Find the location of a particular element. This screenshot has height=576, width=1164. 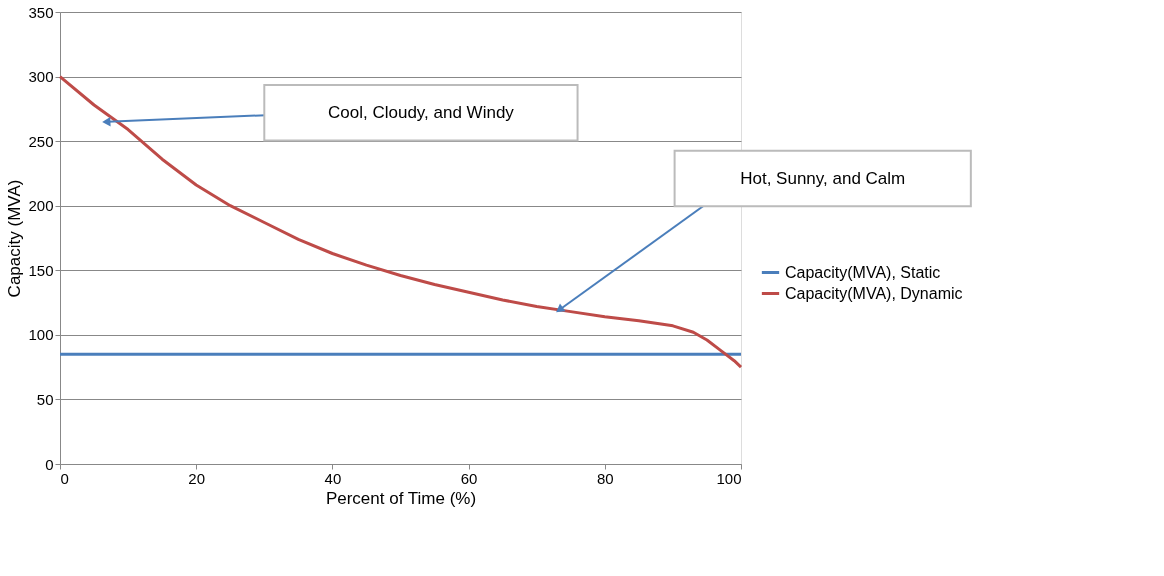

x-tick-label: 40 is located at coordinates (333, 478).